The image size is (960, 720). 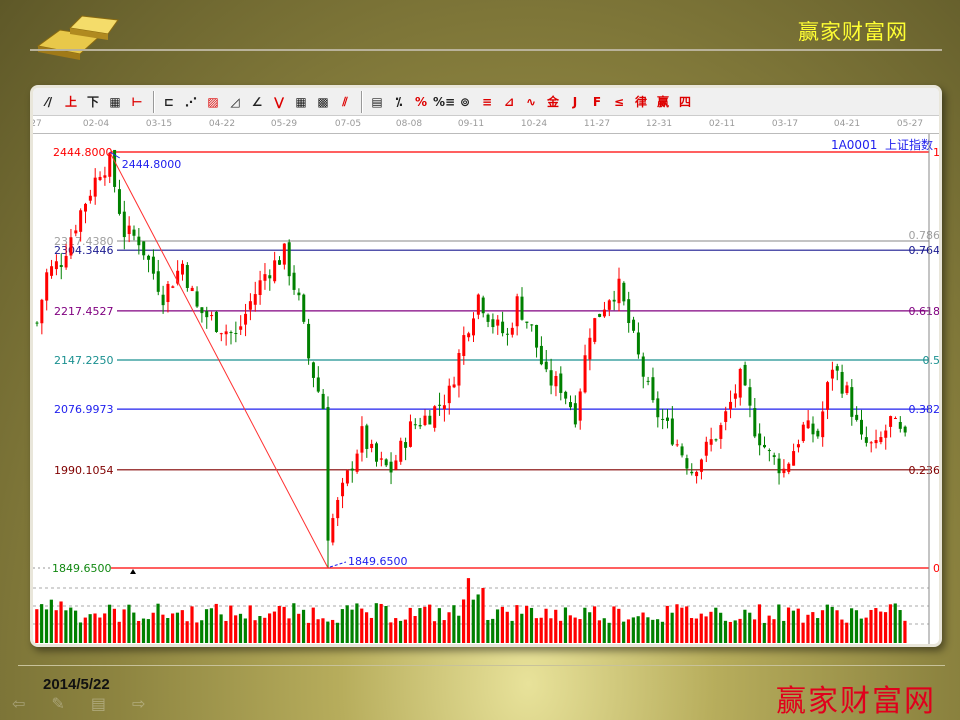 I want to click on slide-date: 2014/5/22, so click(x=76, y=684).